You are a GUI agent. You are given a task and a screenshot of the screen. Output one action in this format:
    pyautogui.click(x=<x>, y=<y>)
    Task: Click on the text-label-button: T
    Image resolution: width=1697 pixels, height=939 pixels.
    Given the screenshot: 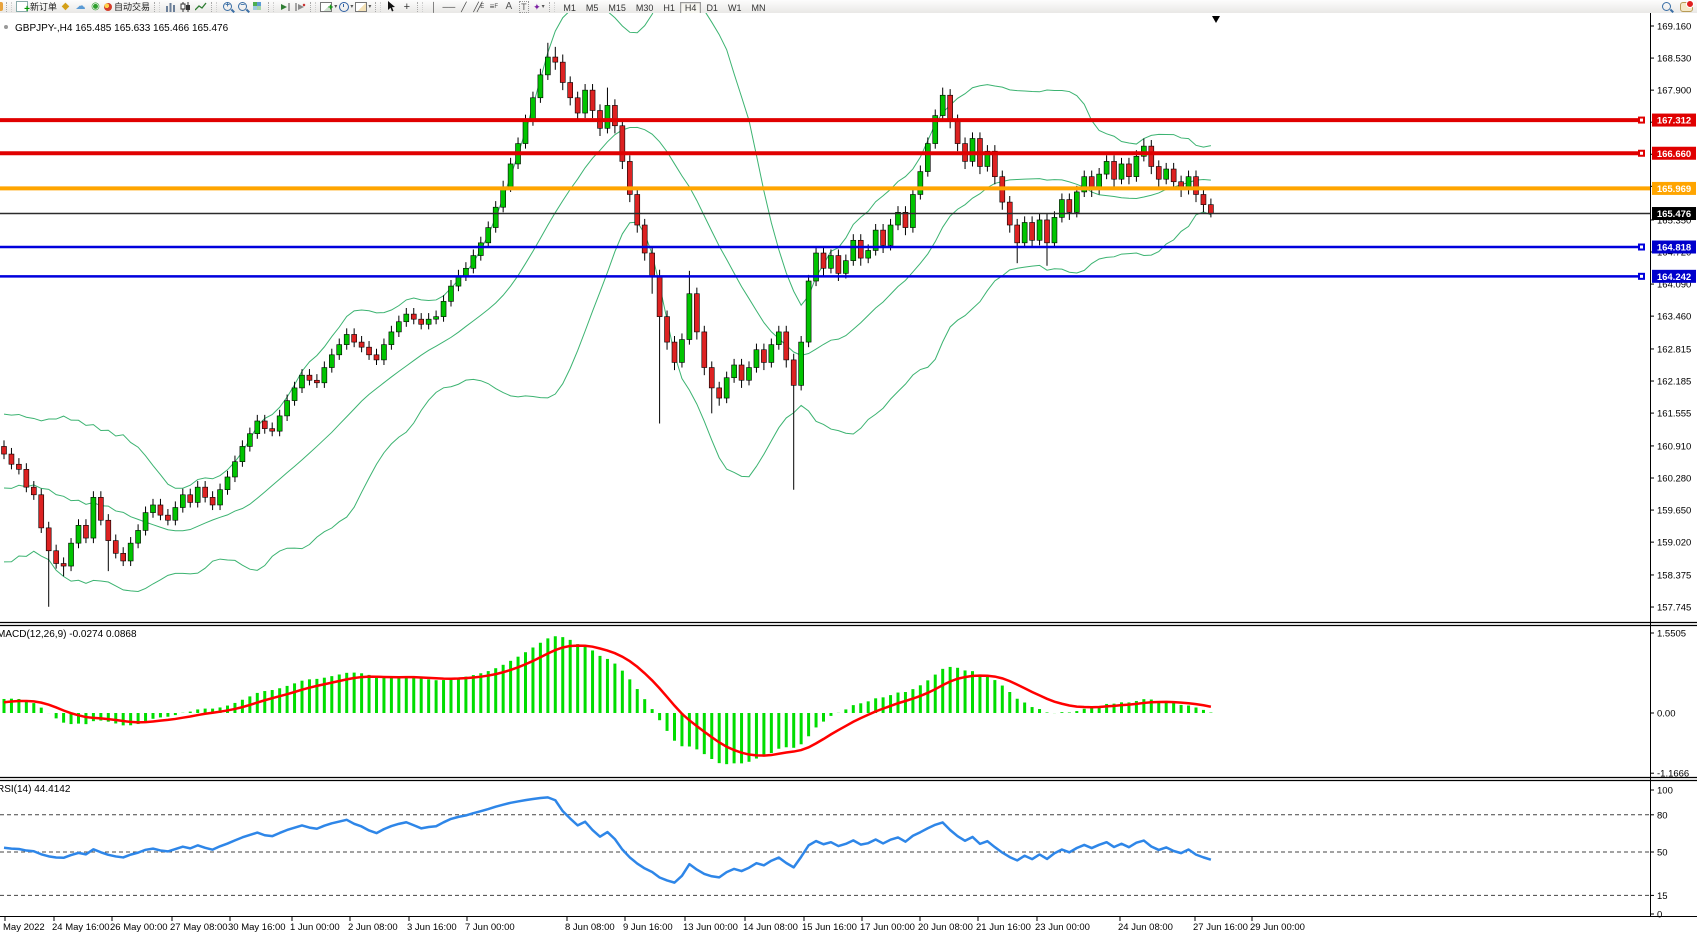 What is the action you would take?
    pyautogui.click(x=523, y=6)
    